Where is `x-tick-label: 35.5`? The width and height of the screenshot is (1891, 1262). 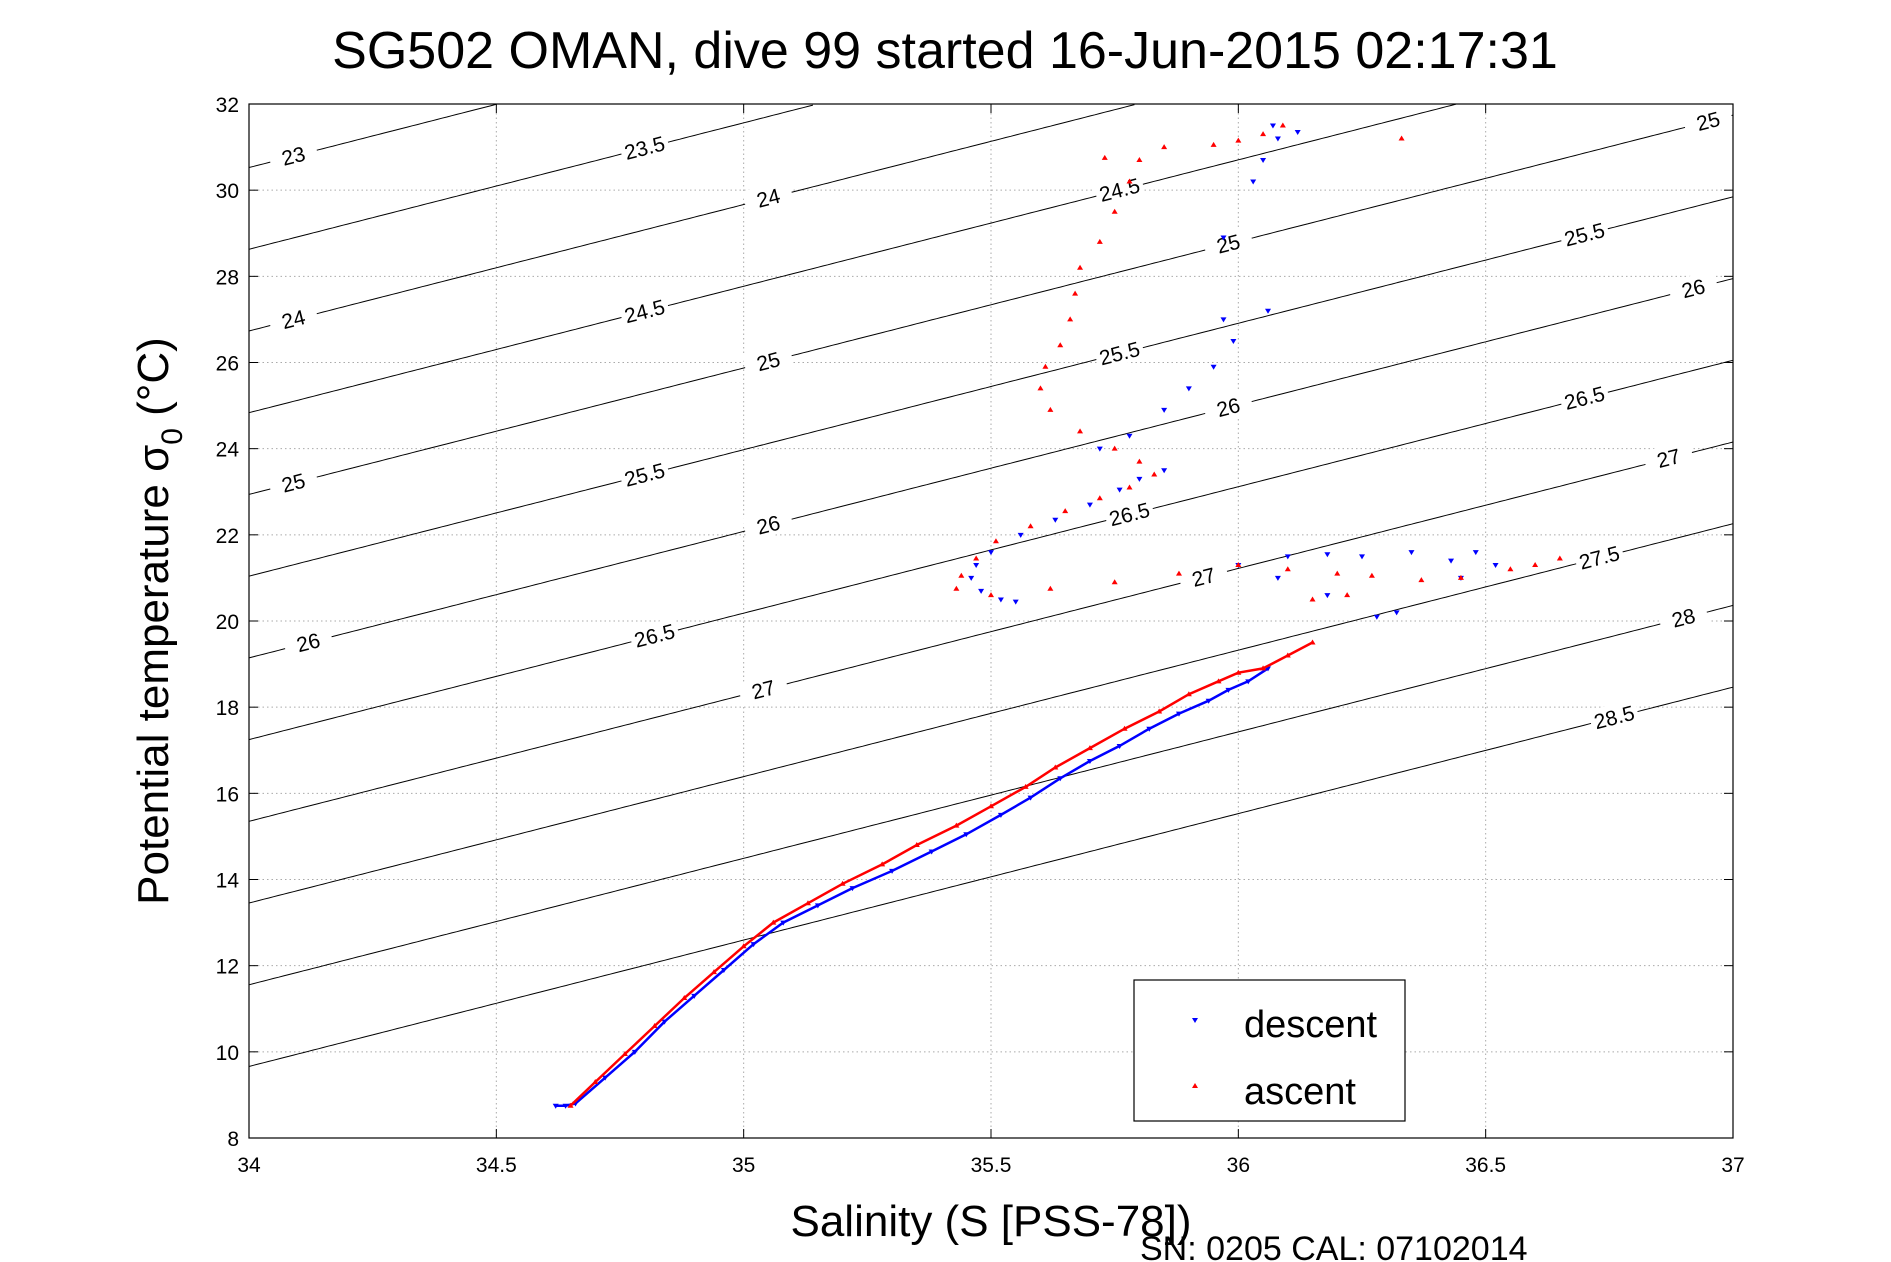
x-tick-label: 35.5 is located at coordinates (991, 1165).